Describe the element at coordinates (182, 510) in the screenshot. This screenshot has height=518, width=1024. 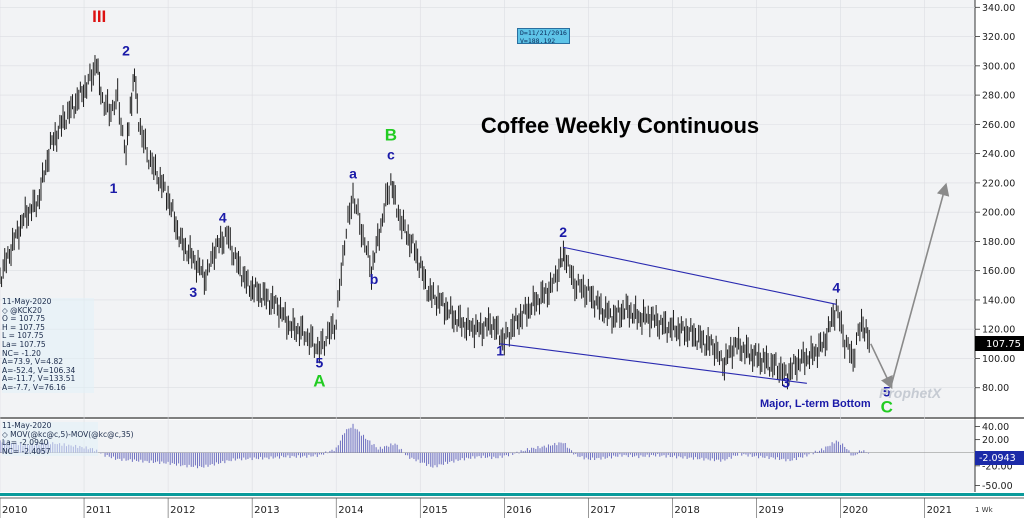
I see `x-tick-label: 2012` at that location.